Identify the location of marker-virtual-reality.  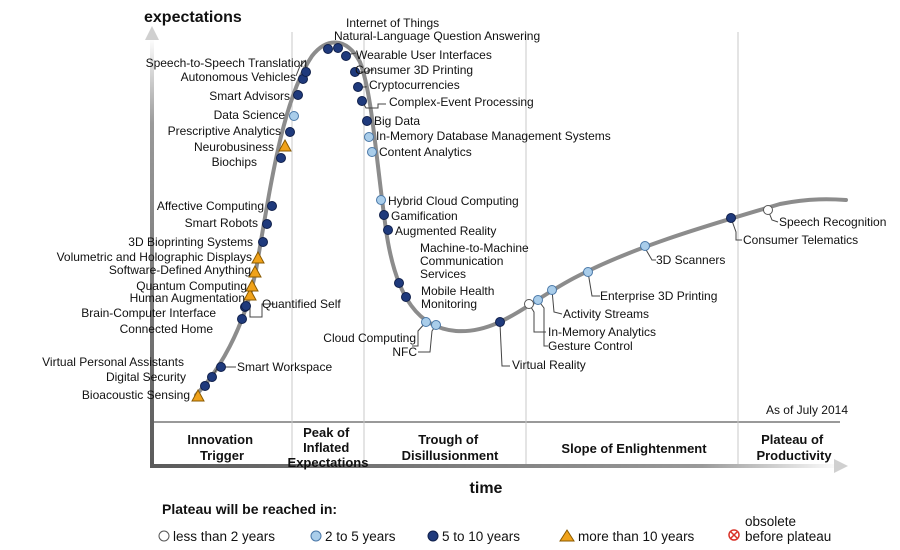
(500, 322).